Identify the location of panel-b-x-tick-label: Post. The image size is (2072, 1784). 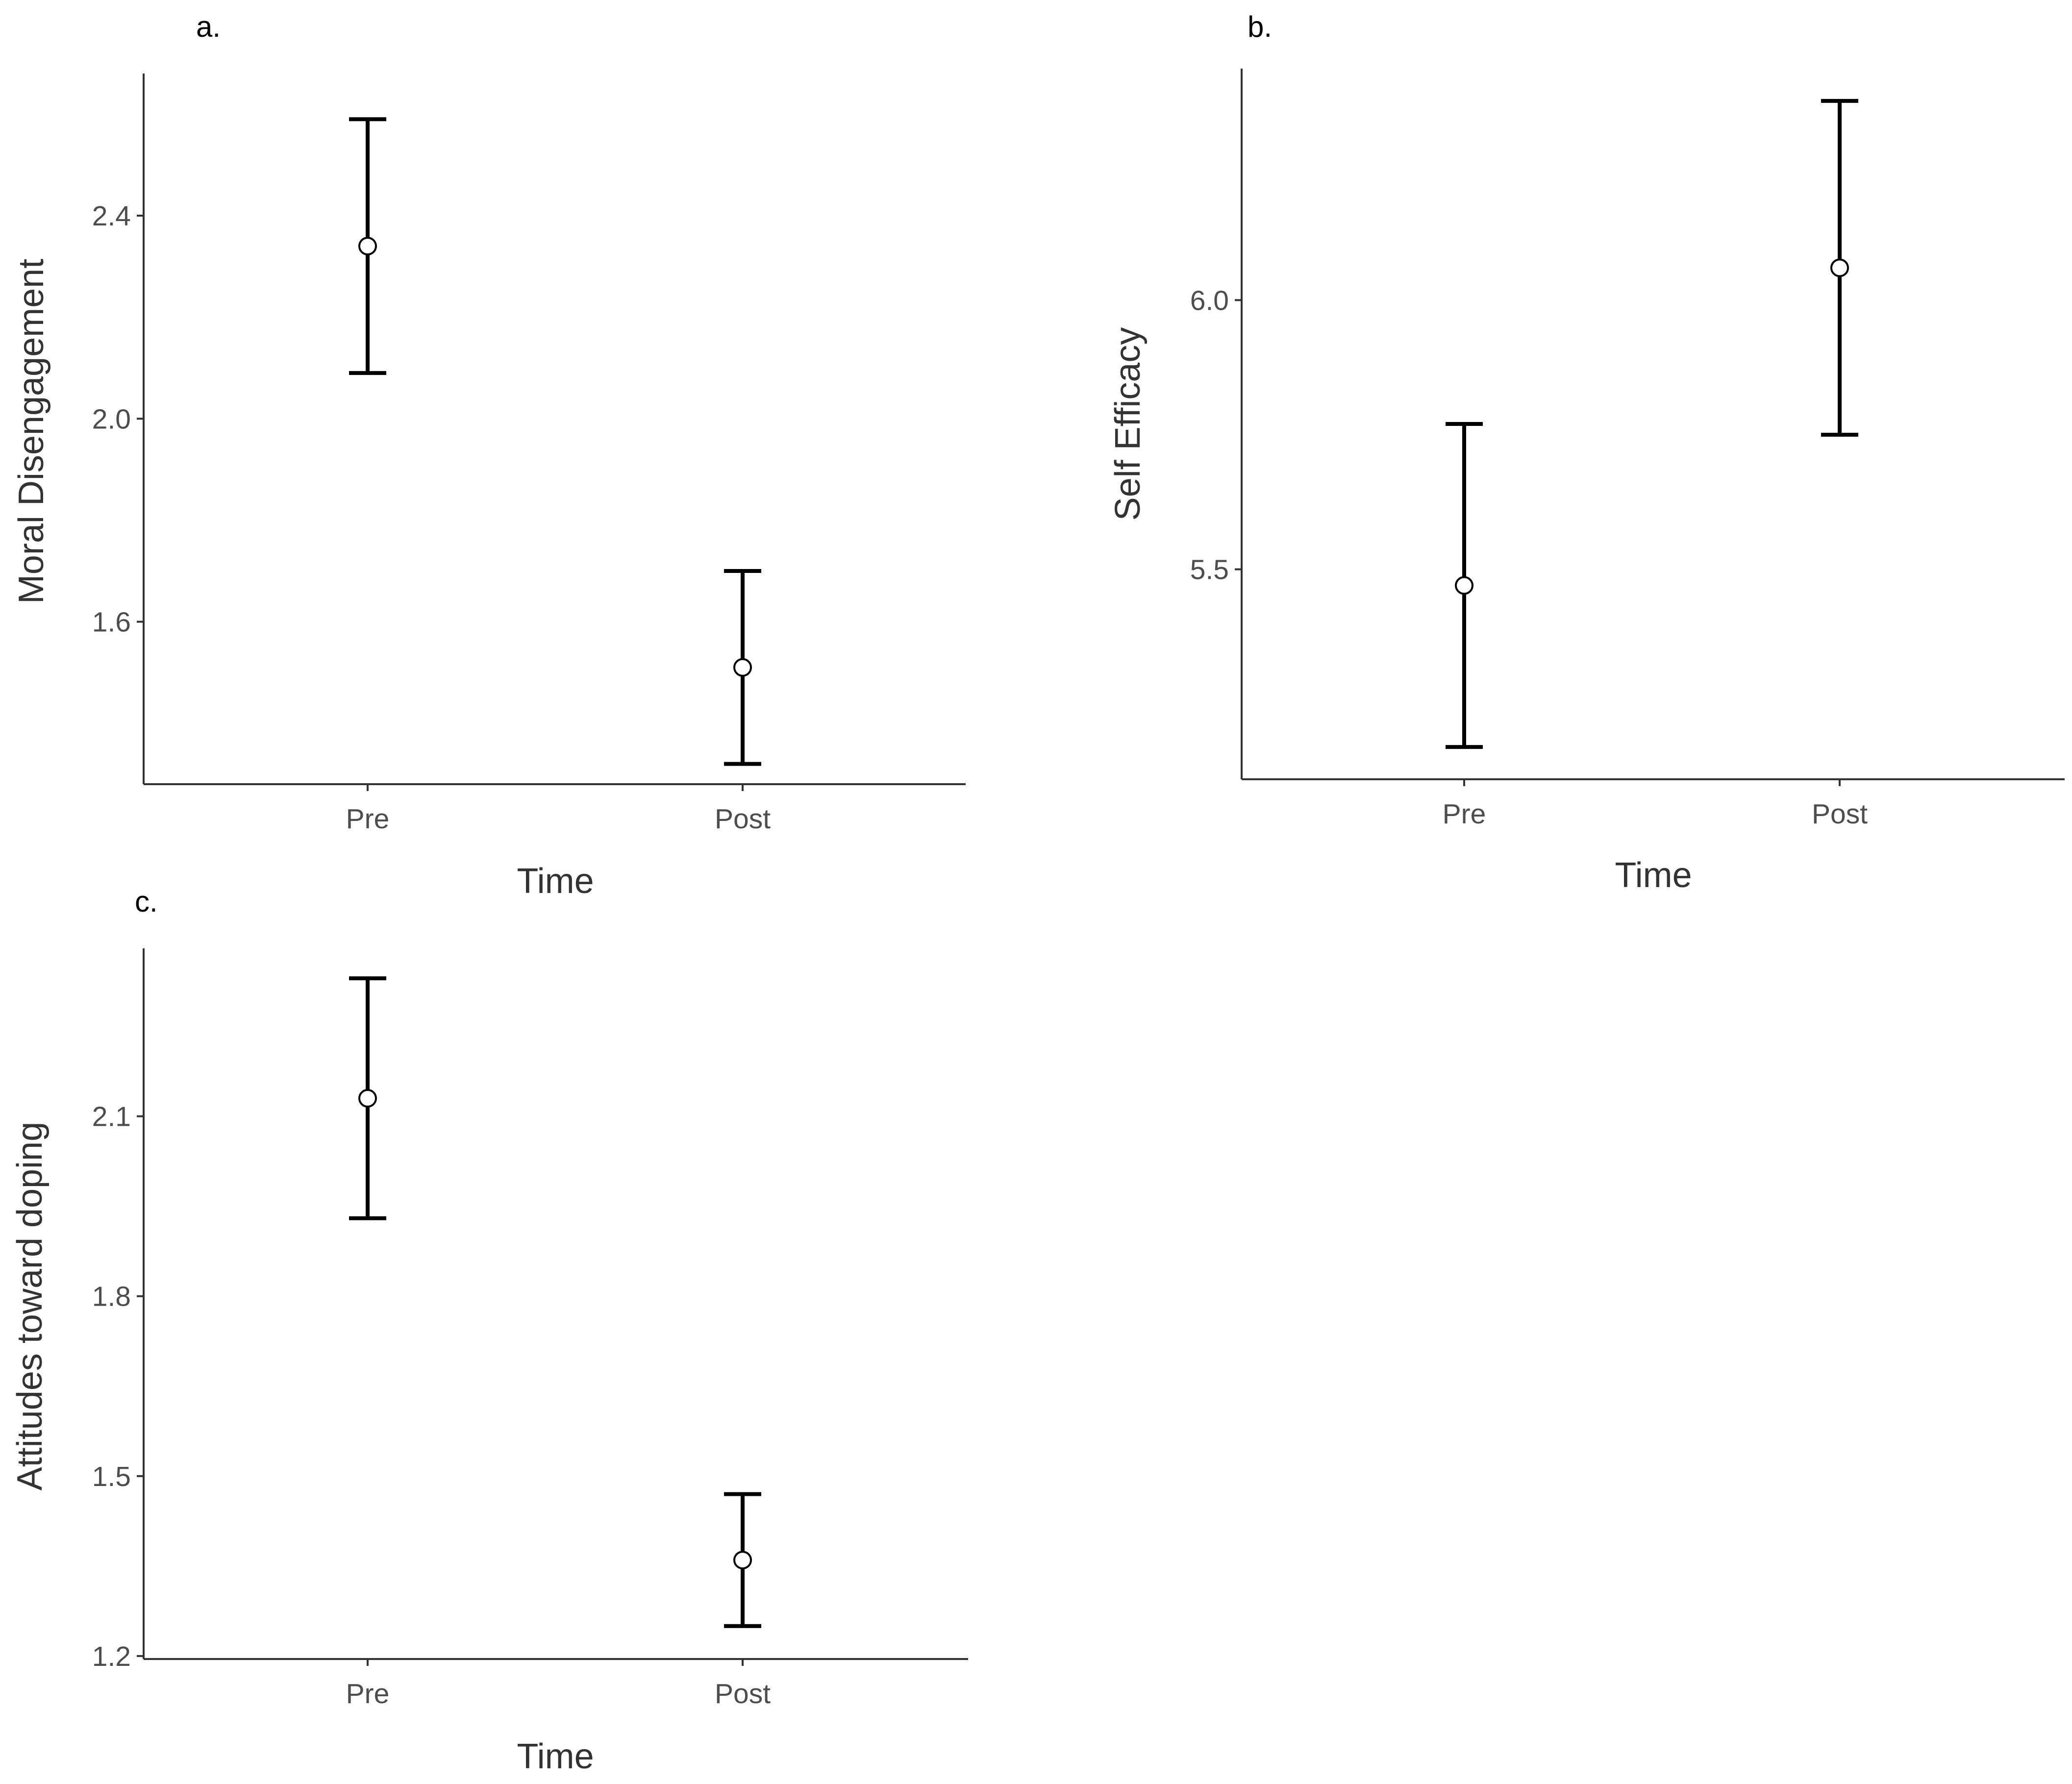
(1840, 814).